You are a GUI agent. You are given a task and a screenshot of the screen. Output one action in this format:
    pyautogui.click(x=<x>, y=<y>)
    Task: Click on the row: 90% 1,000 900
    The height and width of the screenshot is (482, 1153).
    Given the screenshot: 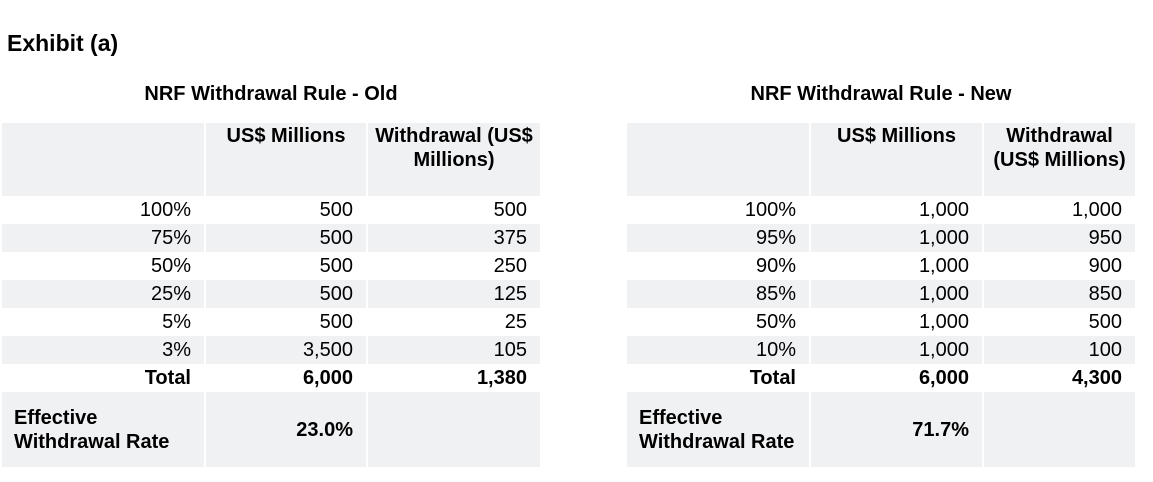 What is the action you would take?
    pyautogui.click(x=881, y=266)
    